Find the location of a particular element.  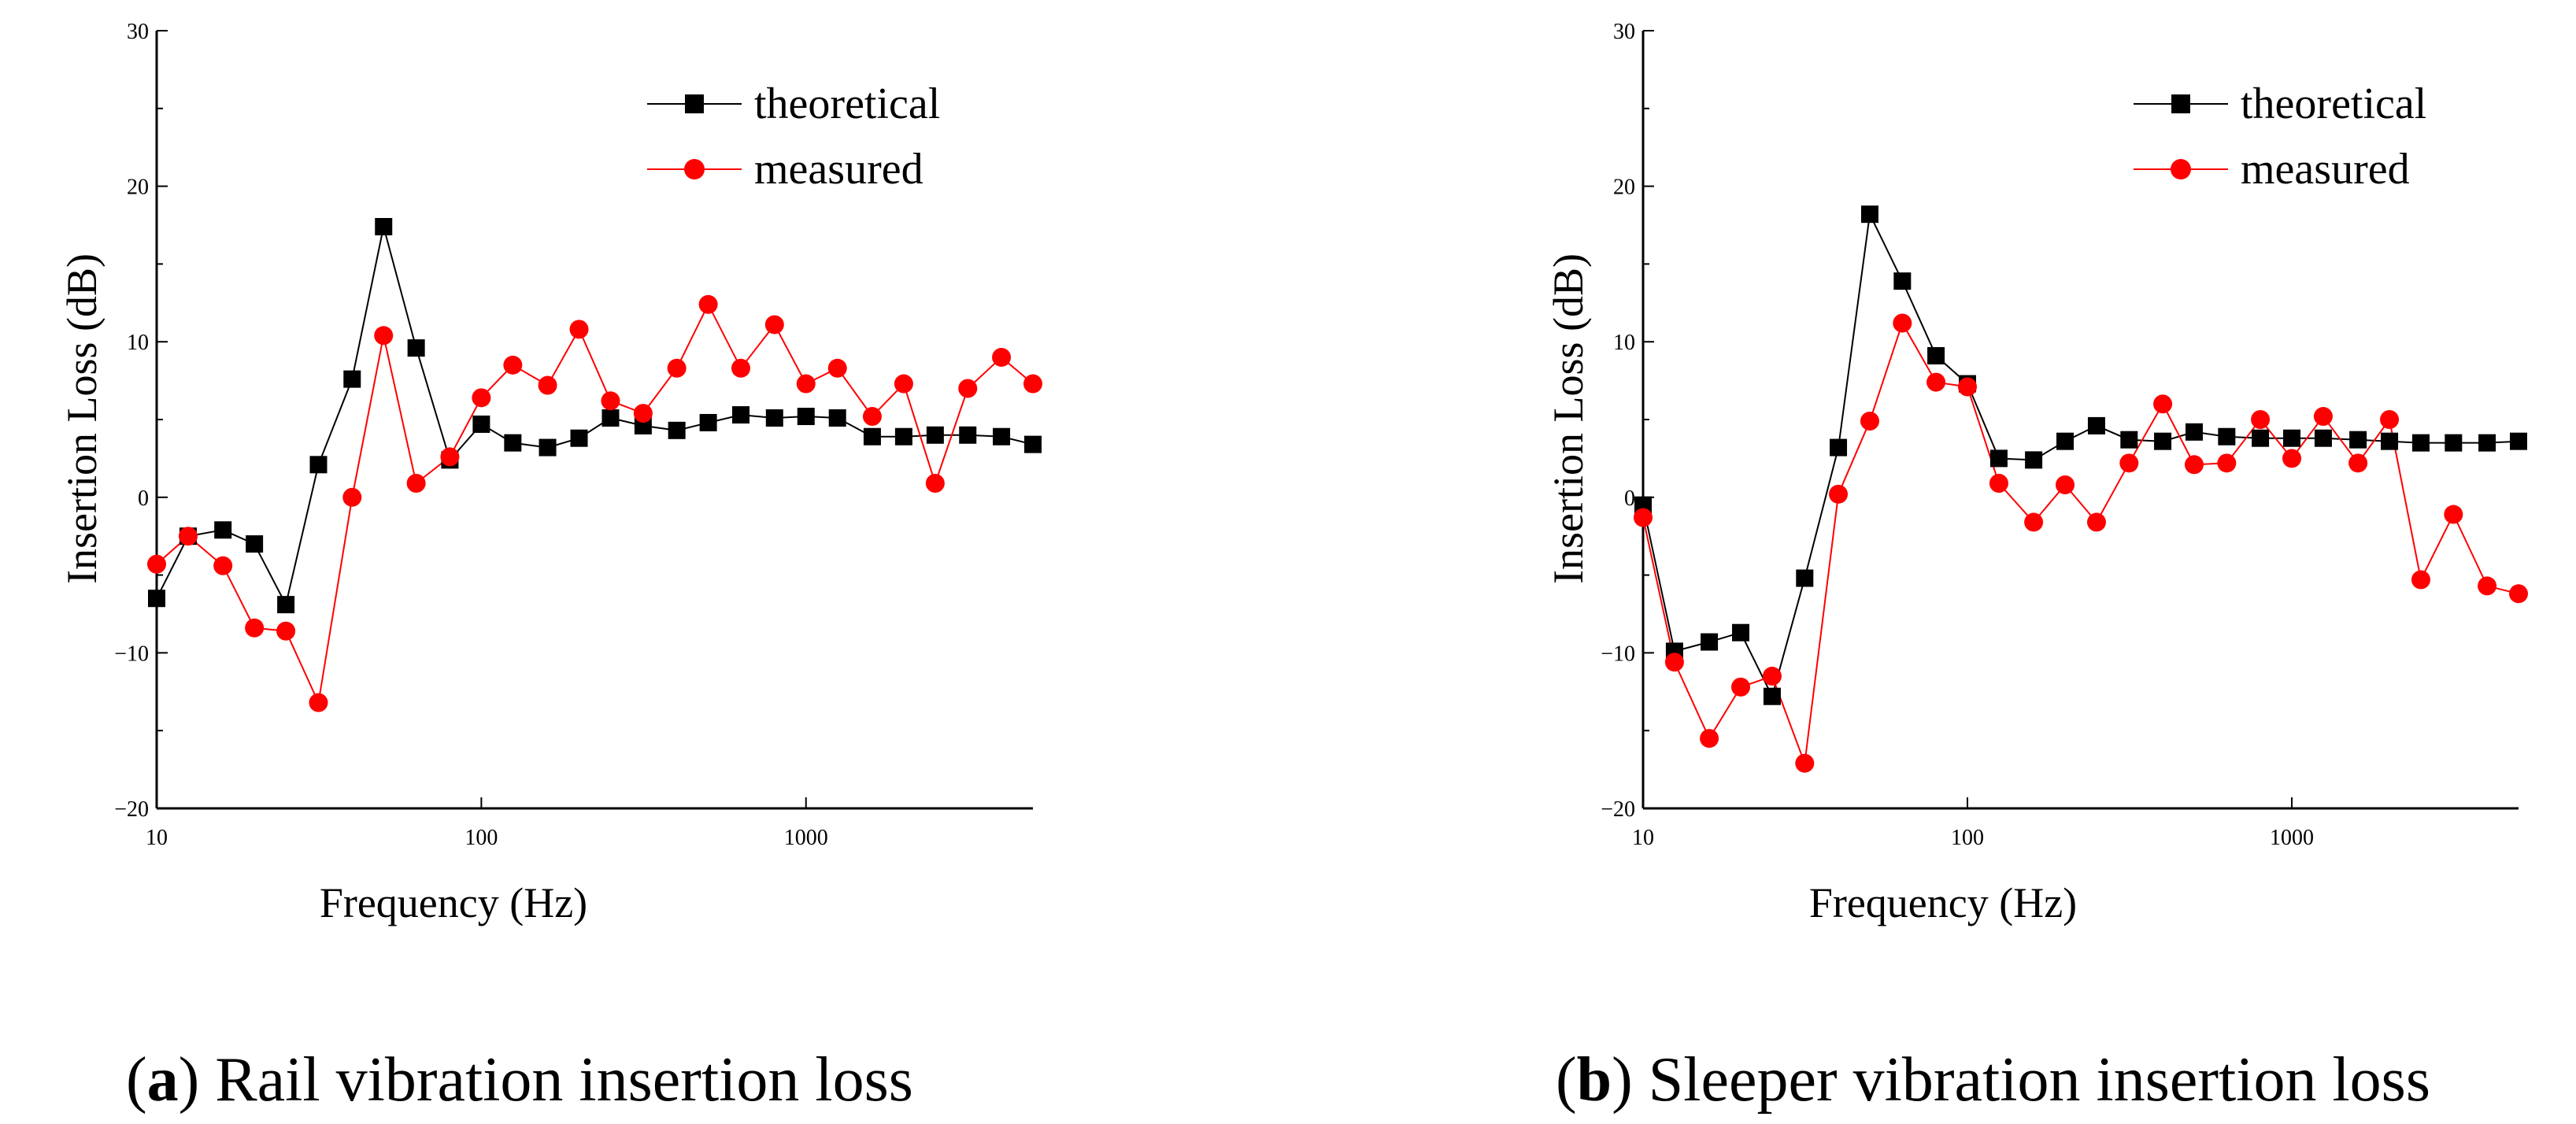

caption-text: Rail vibration insertion loss is located at coordinates (564, 1080).